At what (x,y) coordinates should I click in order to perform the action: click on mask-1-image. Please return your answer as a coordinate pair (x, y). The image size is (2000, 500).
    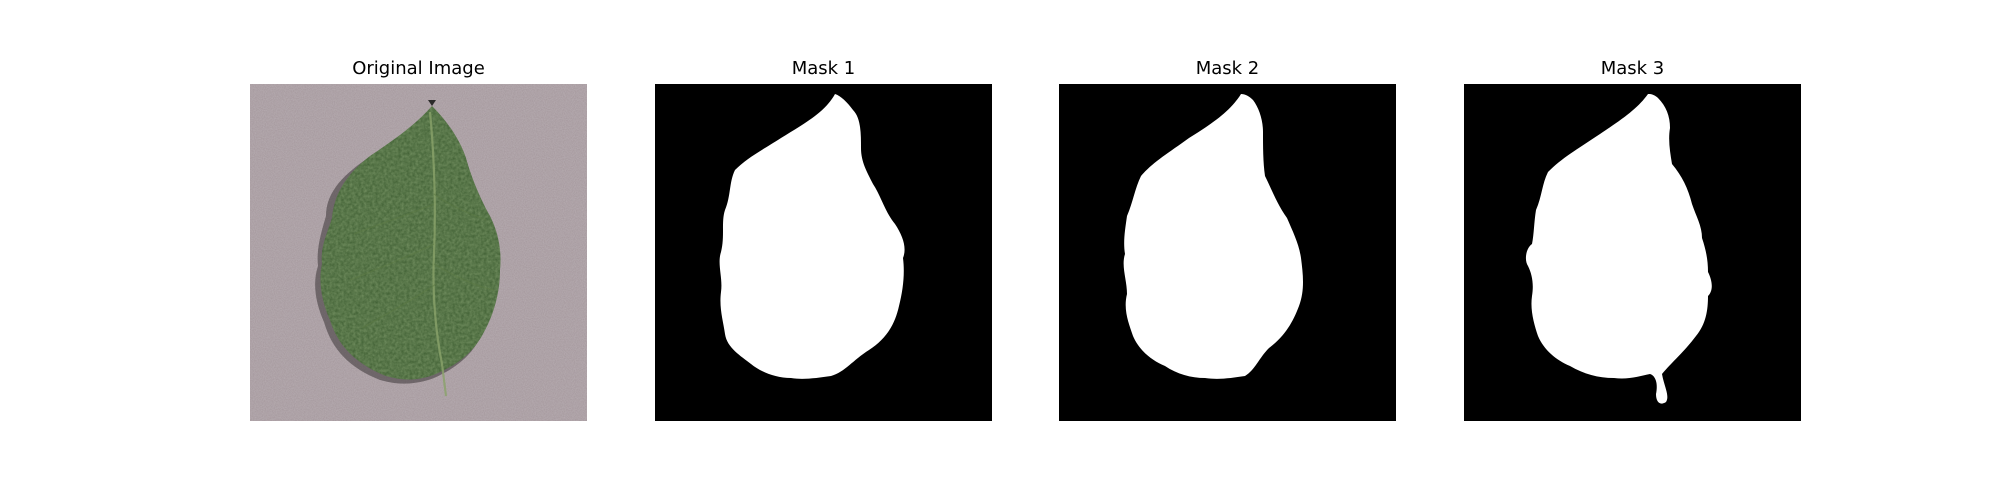
    Looking at the image, I should click on (823, 252).